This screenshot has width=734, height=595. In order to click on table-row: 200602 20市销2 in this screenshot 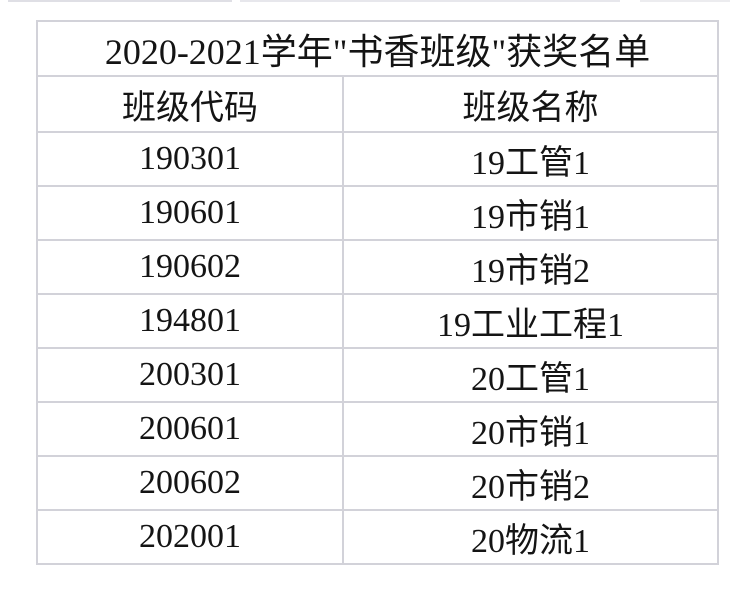, I will do `click(378, 483)`.